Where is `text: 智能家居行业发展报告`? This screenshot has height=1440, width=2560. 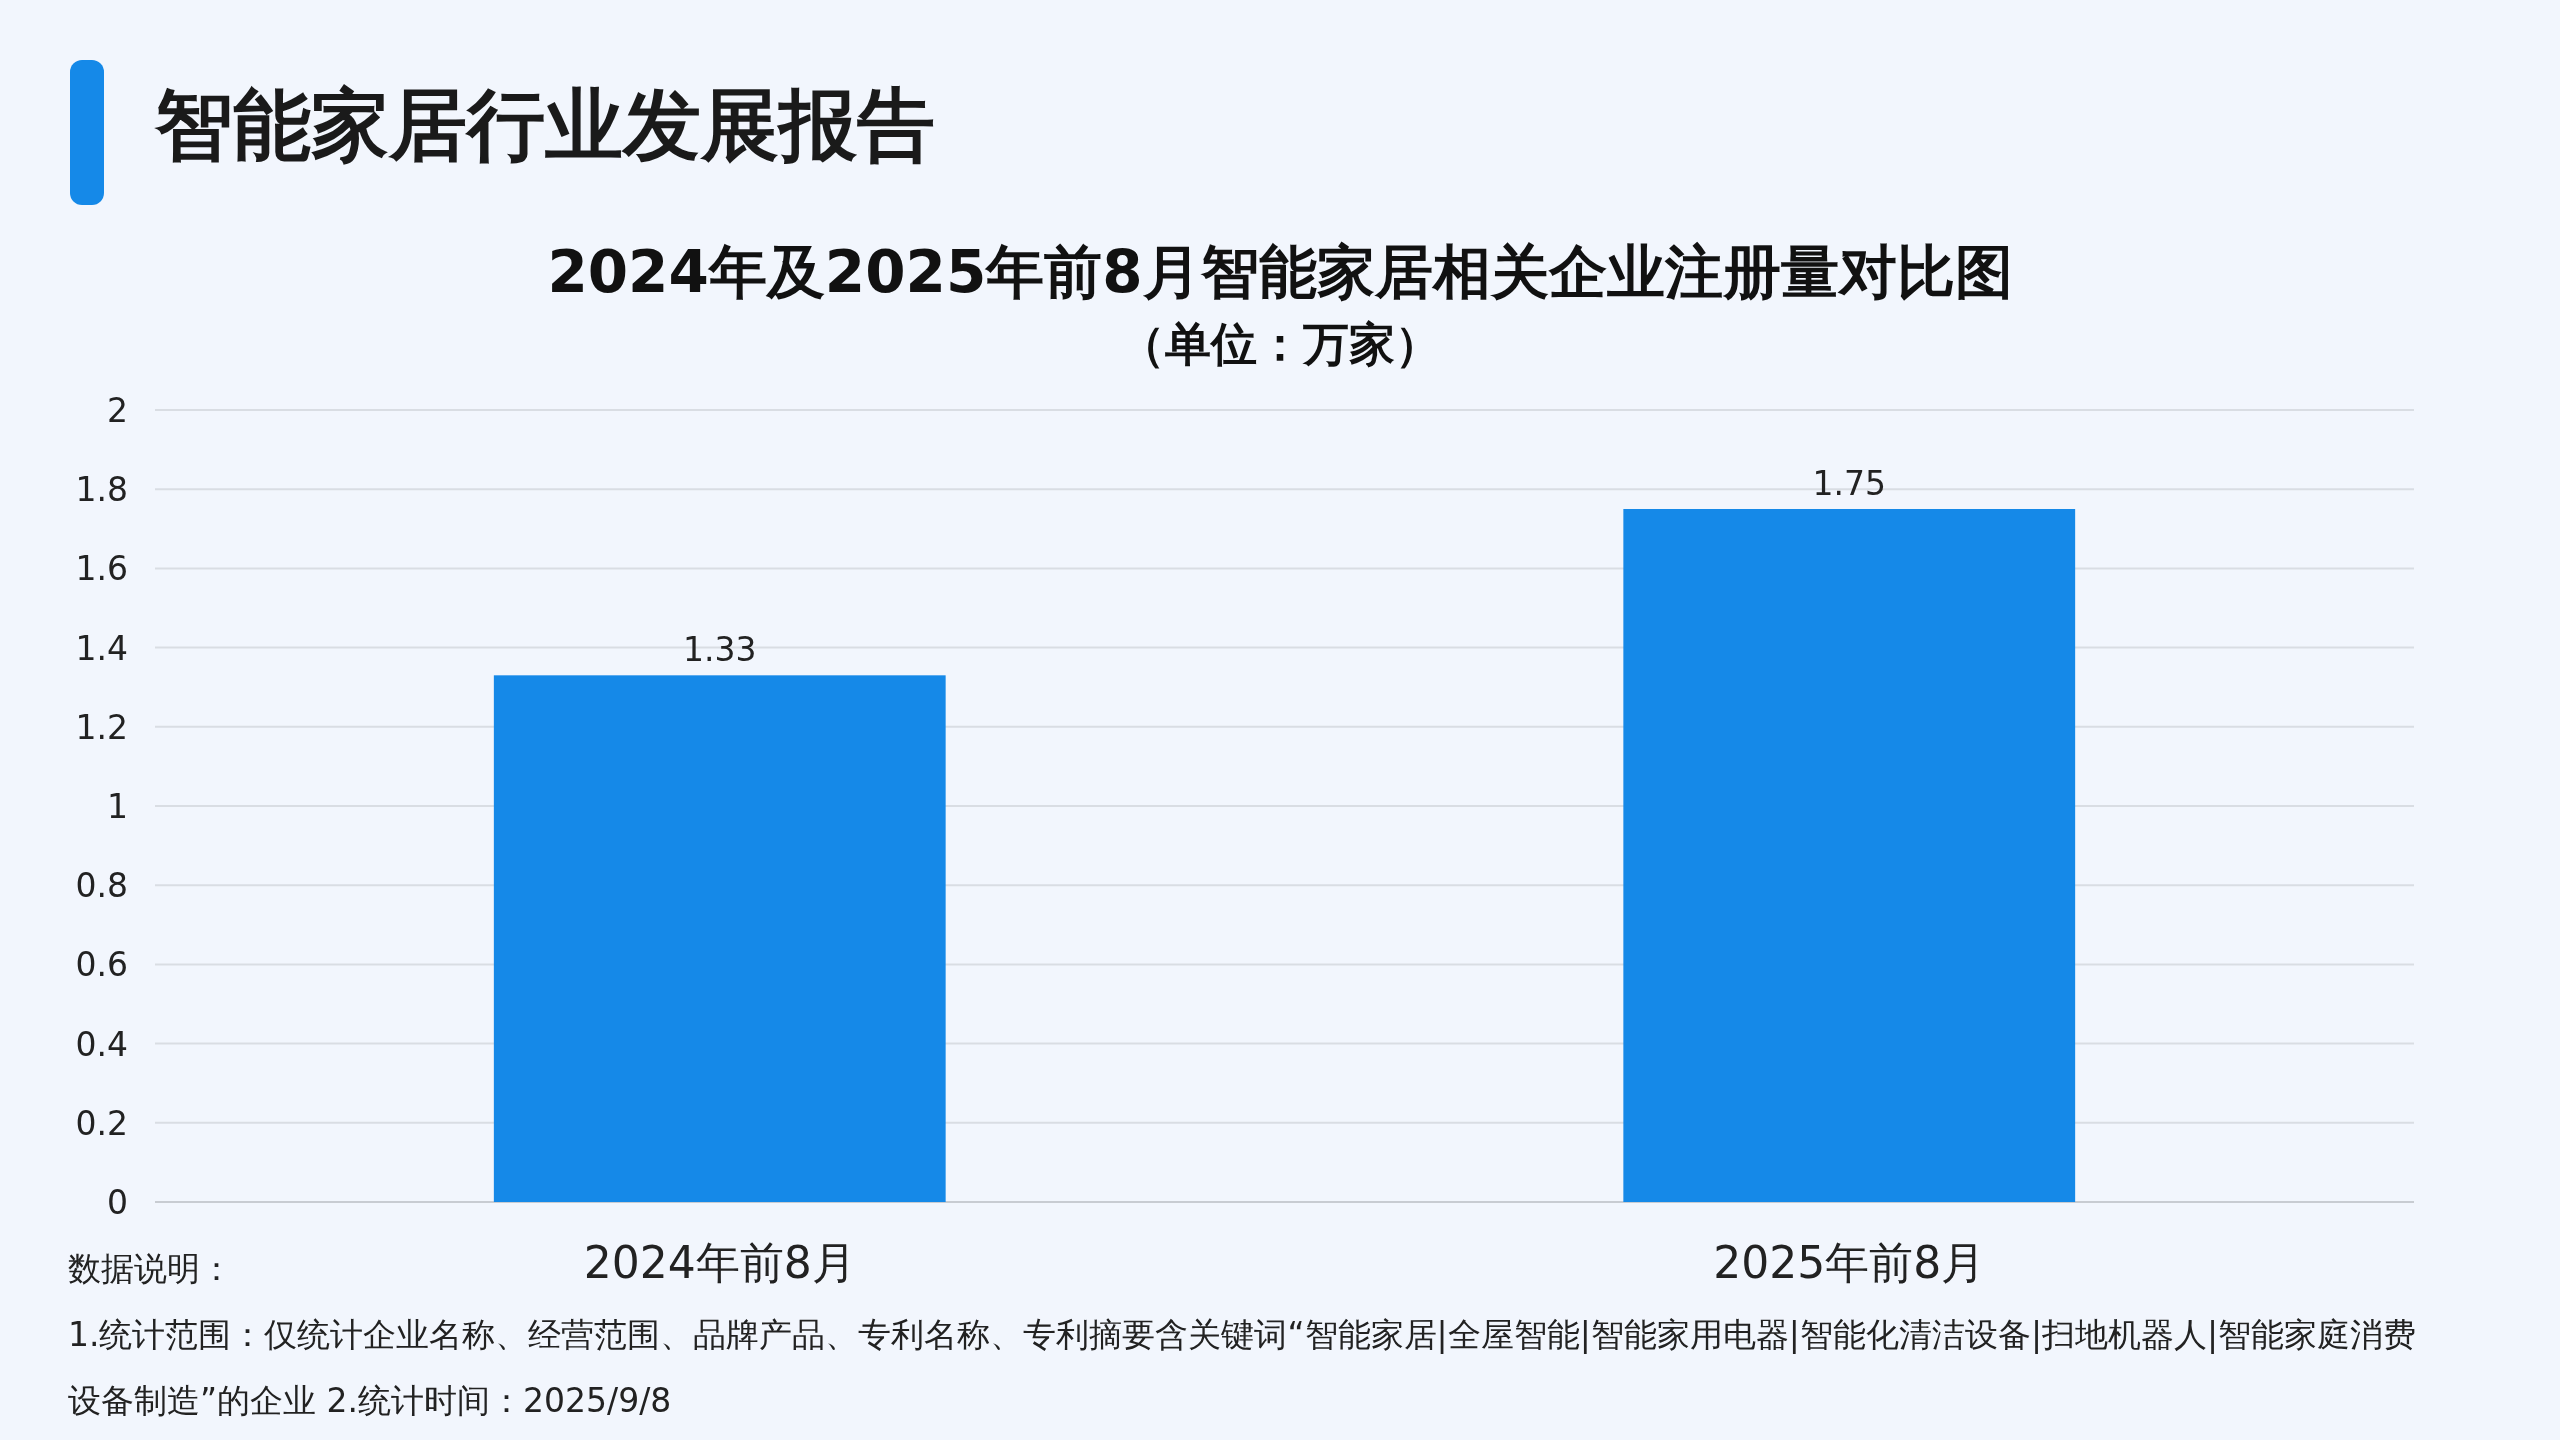 text: 智能家居行业发展报告 is located at coordinates (544, 125).